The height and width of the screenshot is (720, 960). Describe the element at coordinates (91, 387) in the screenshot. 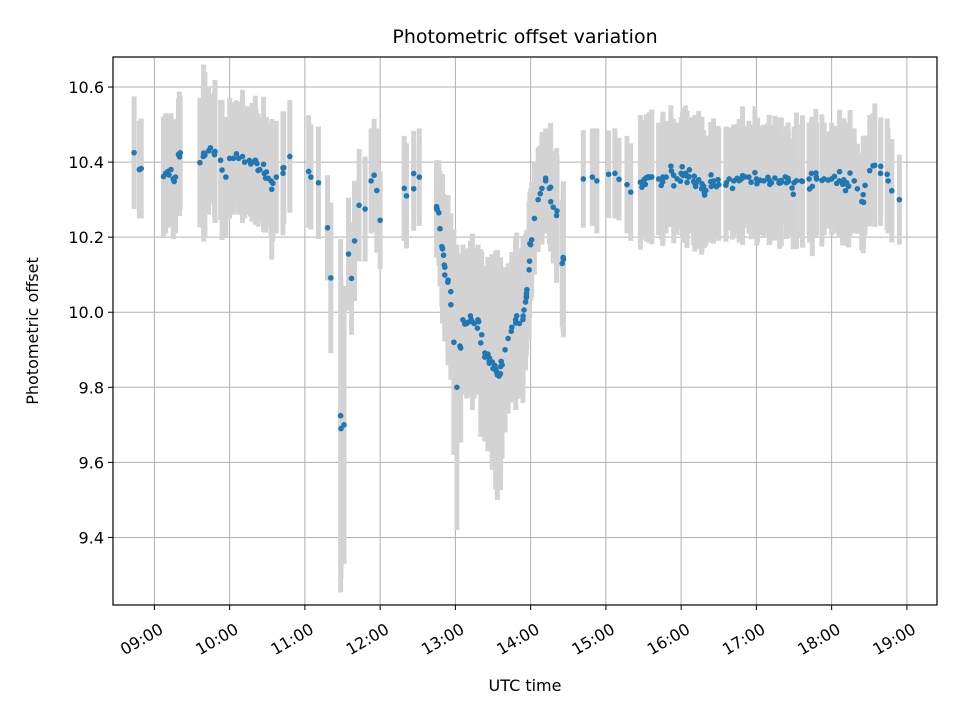

I see `y-tick-label: 9.8` at that location.